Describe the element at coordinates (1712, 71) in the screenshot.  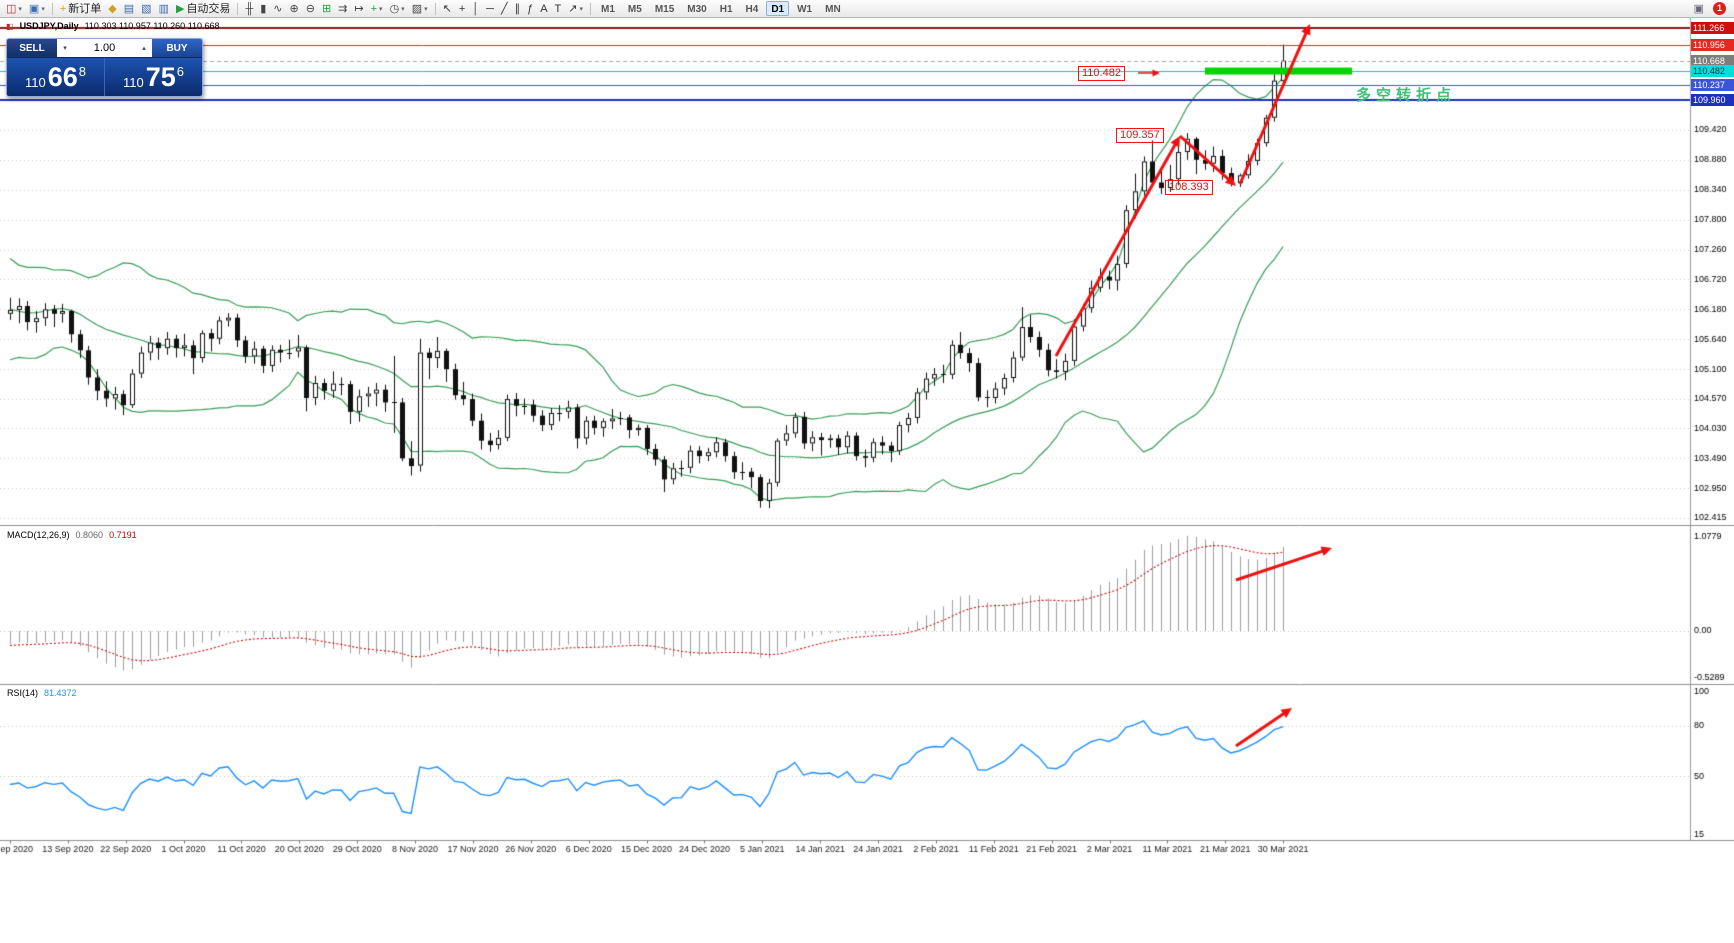
I see `price-level-badge: 110.482` at that location.